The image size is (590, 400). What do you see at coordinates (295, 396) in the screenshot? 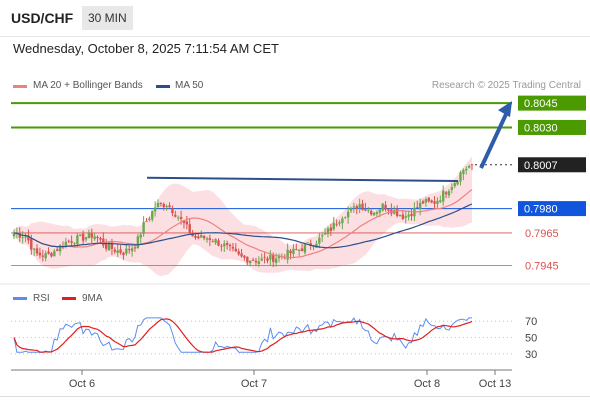
I see `bottom-border` at bounding box center [295, 396].